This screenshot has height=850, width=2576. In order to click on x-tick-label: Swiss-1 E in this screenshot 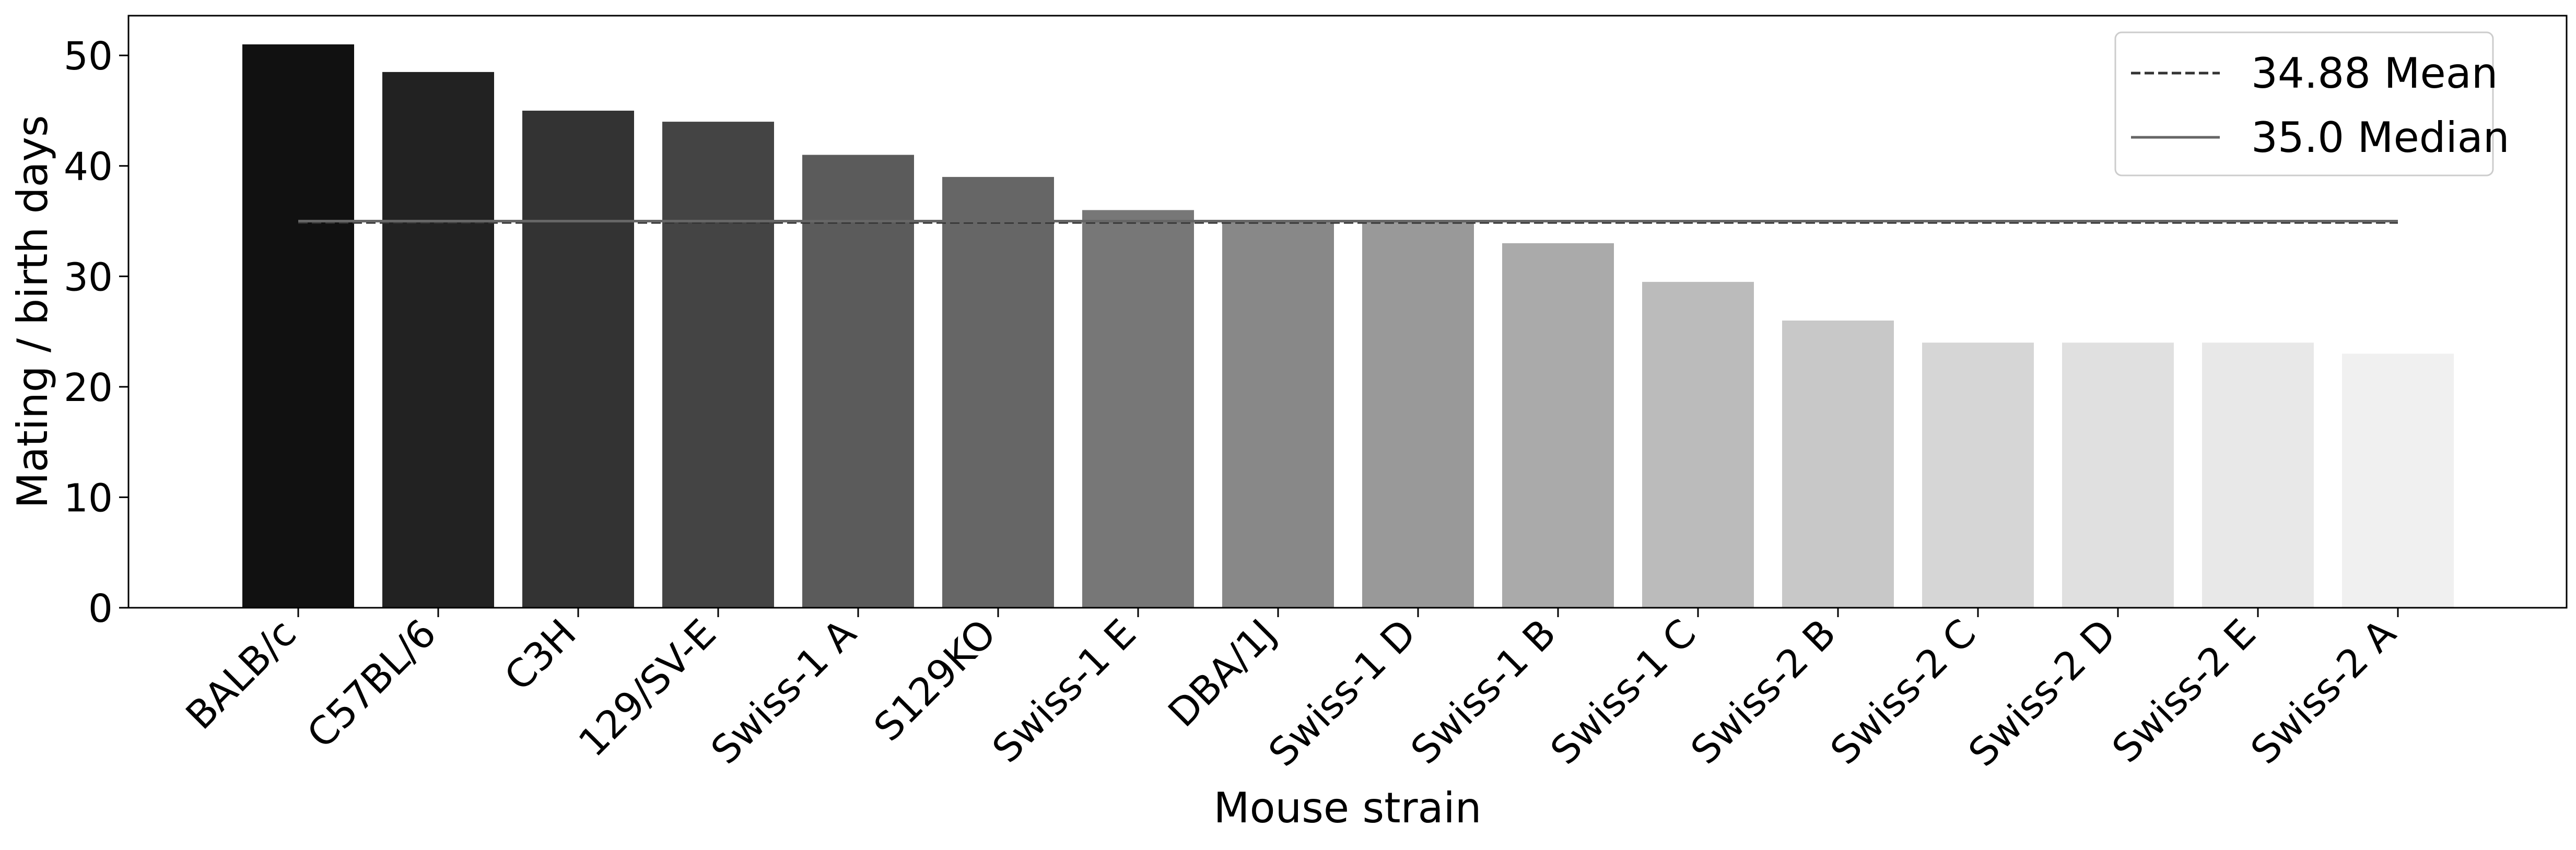, I will do `click(1064, 692)`.